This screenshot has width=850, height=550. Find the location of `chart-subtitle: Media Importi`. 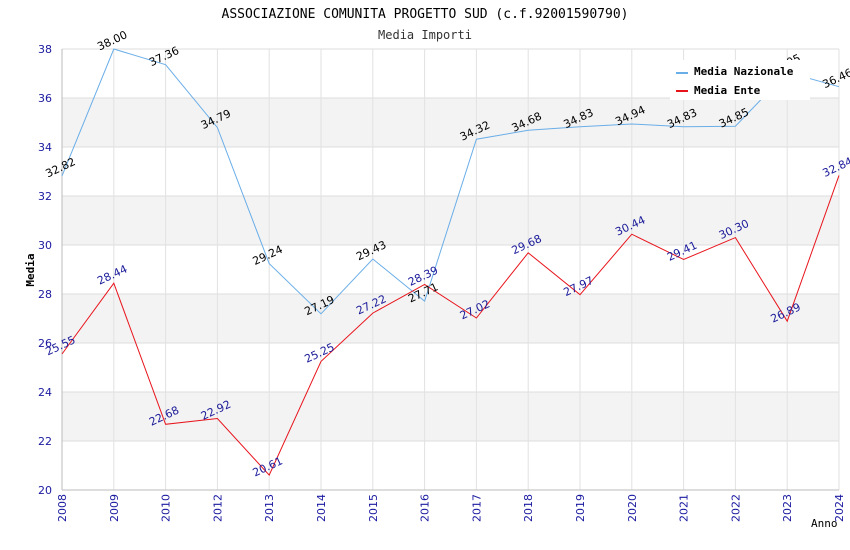

chart-subtitle: Media Importi is located at coordinates (425, 35).